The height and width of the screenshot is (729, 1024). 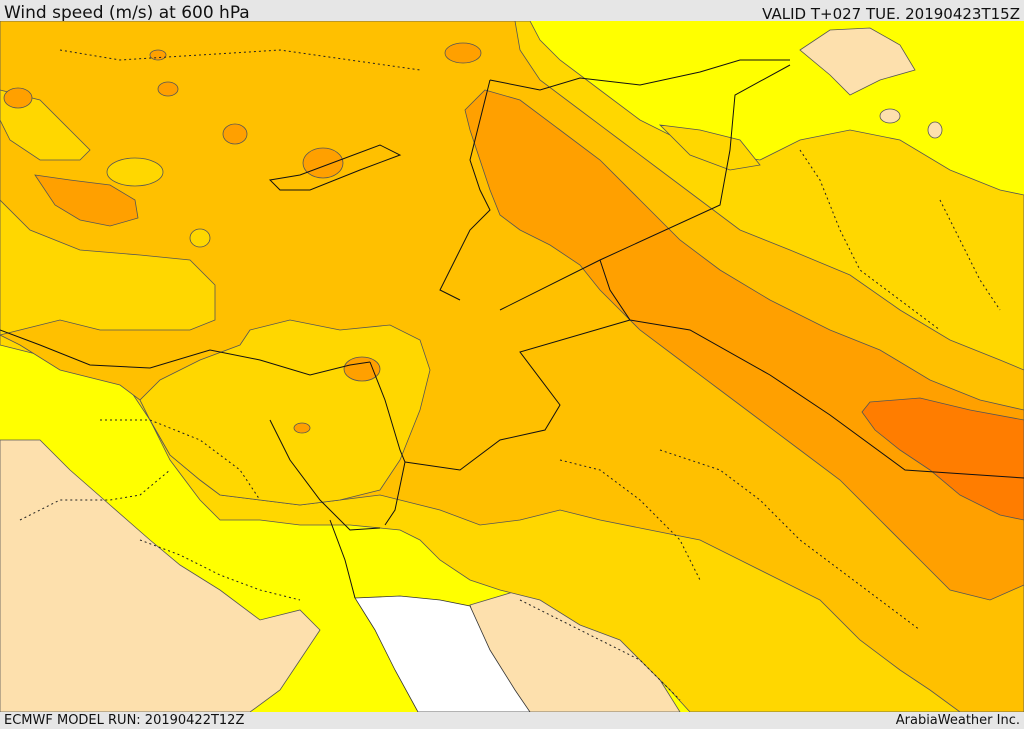 I want to click on red-sea-area, so click(x=442, y=653).